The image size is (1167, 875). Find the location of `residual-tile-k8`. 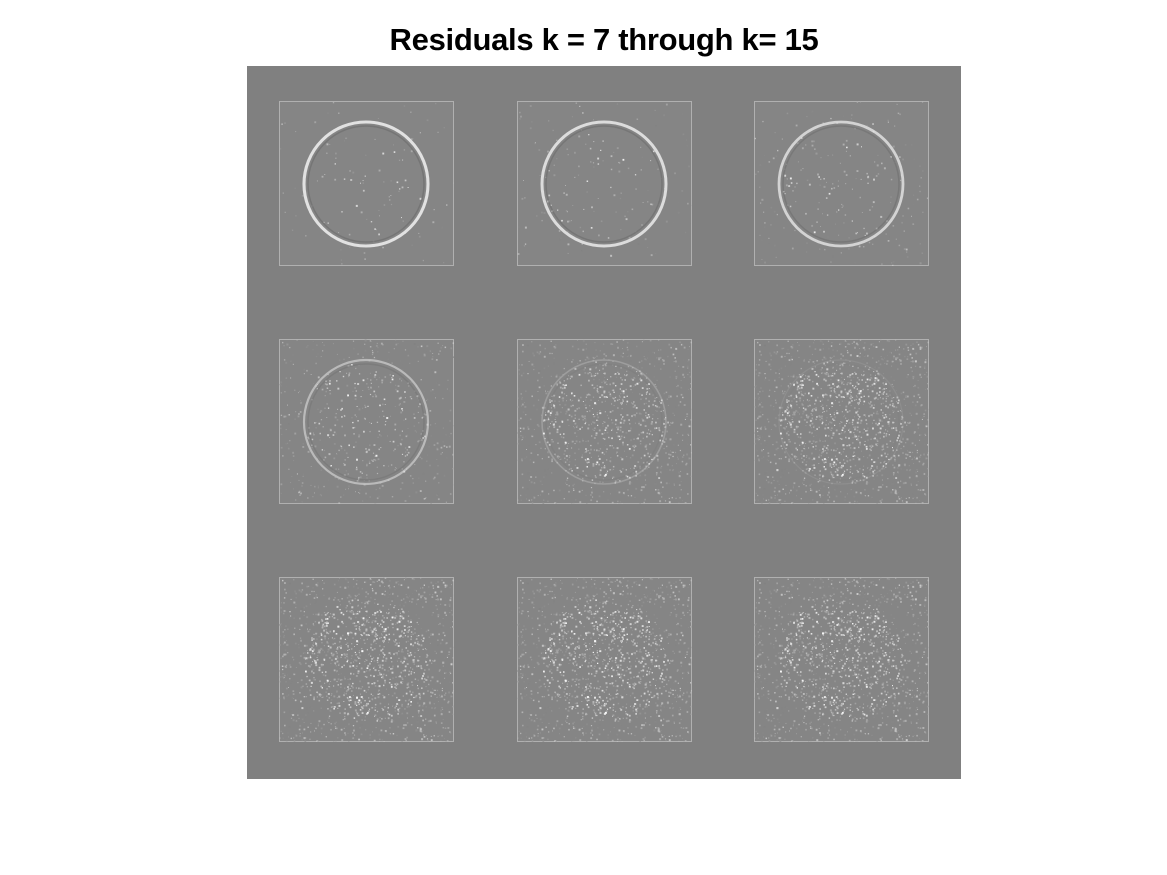

residual-tile-k8 is located at coordinates (604, 183).